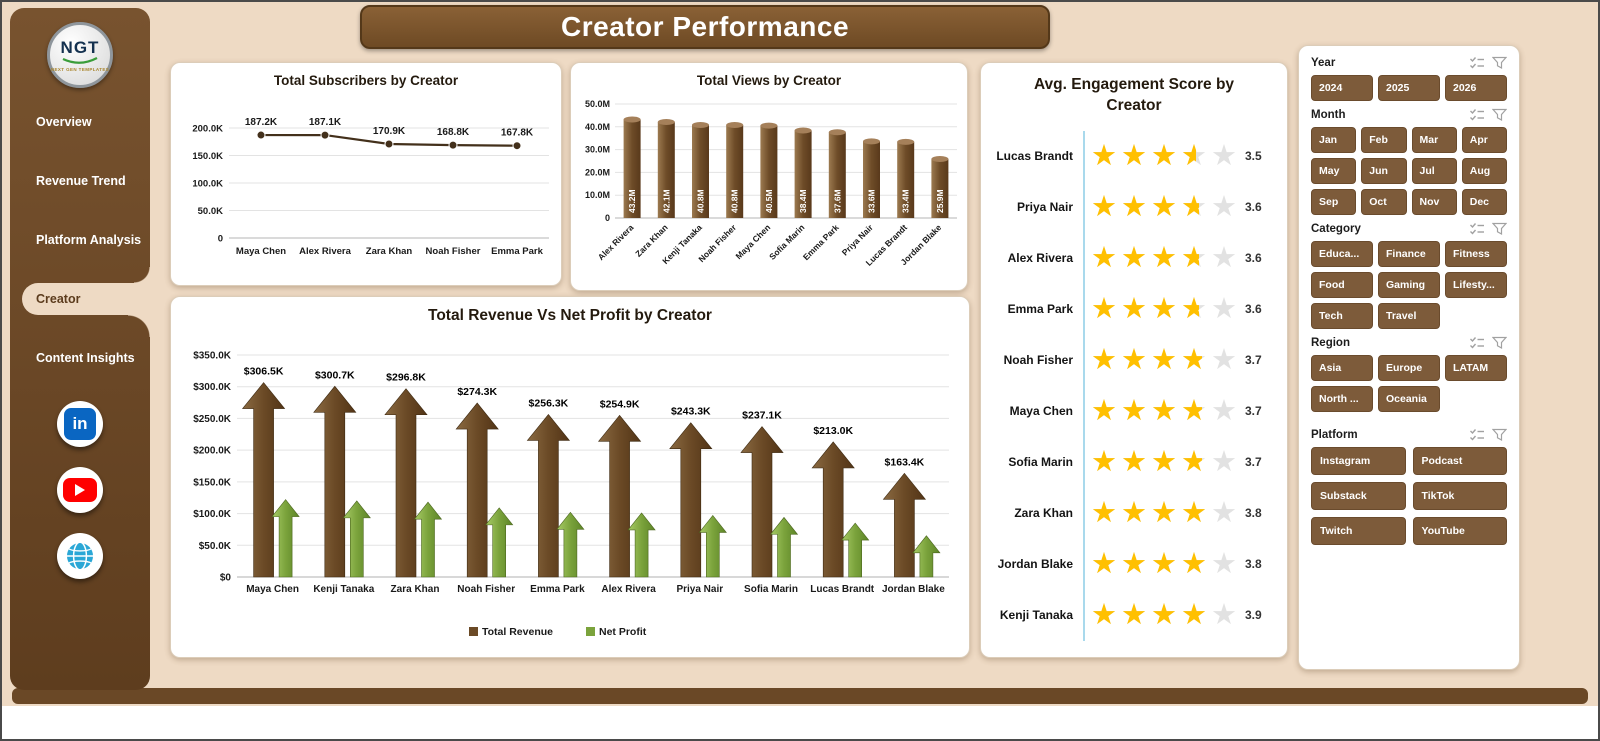 This screenshot has width=1600, height=741. I want to click on views-bar: 33.6M, so click(871, 178).